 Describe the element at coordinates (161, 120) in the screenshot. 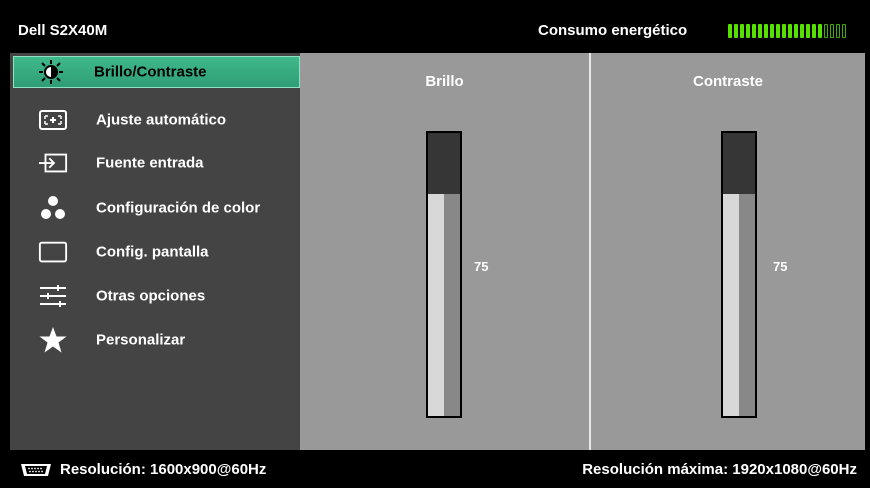

I see `menu-item-label: Ajuste automático` at that location.